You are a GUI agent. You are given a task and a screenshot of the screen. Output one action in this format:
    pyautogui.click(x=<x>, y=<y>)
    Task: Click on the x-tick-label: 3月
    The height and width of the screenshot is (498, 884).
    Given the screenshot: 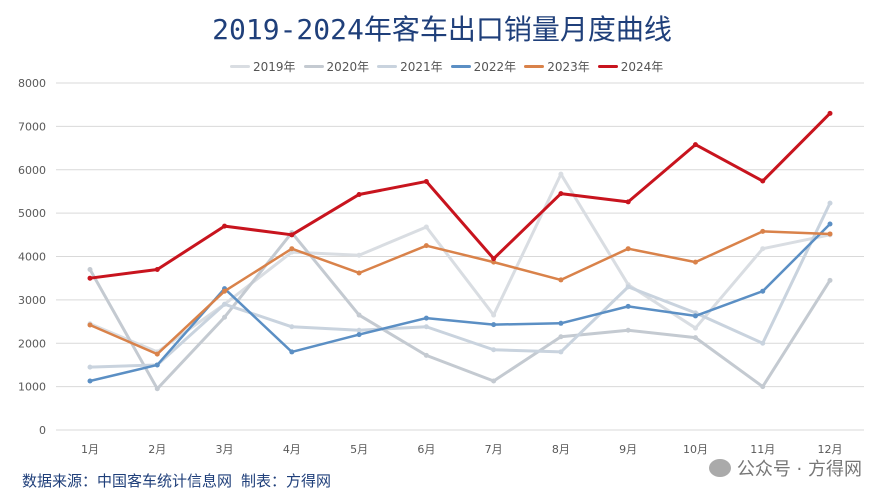 What is the action you would take?
    pyautogui.click(x=225, y=449)
    